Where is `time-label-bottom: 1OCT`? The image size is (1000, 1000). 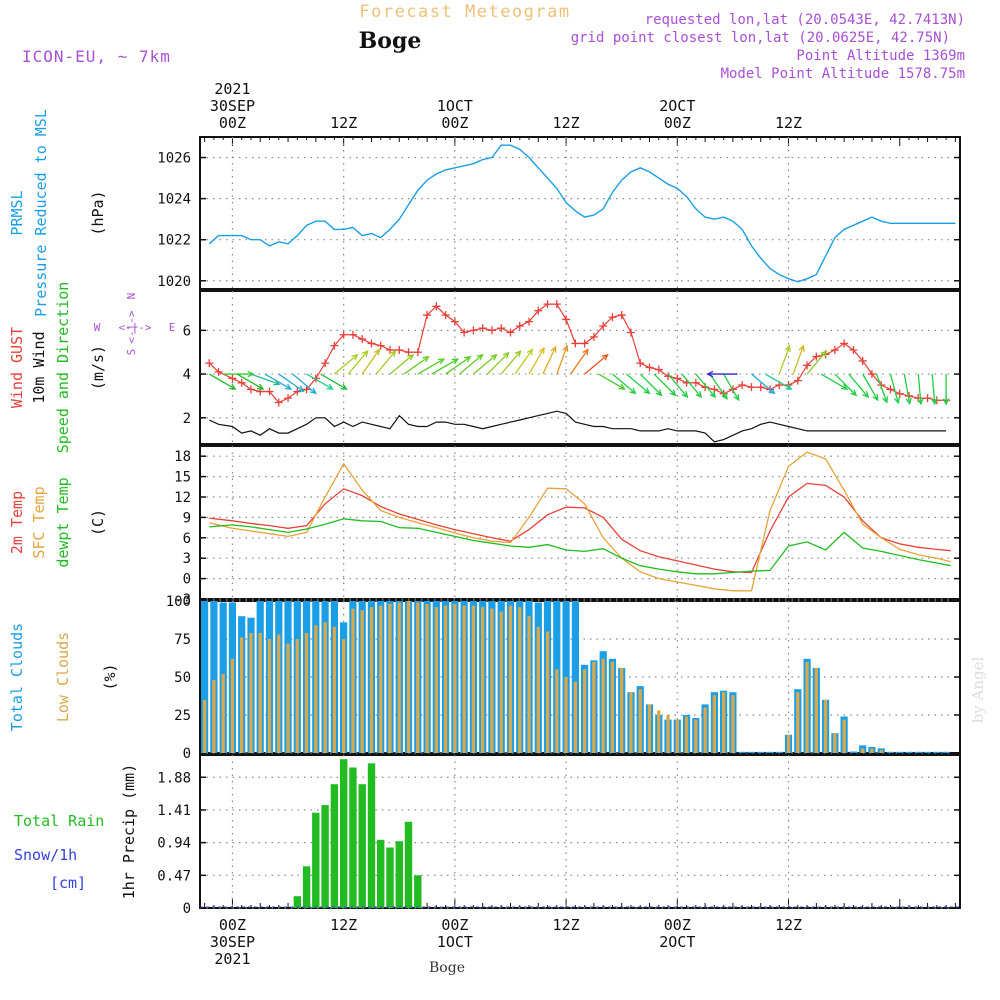
time-label-bottom: 1OCT is located at coordinates (455, 942).